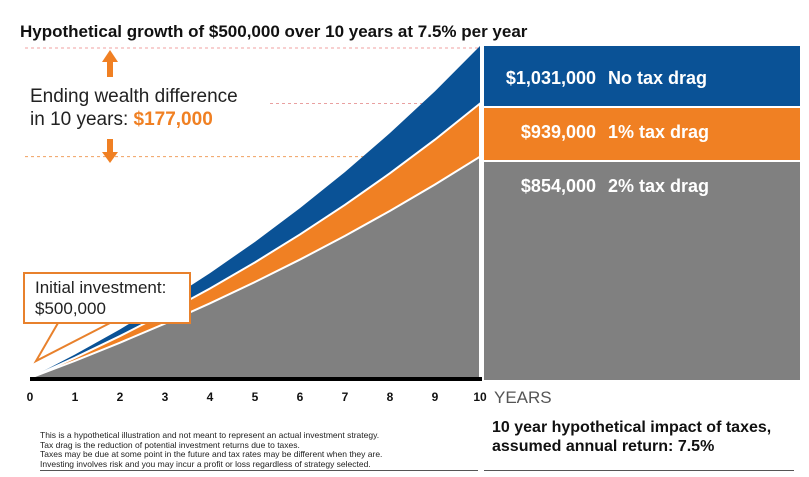  What do you see at coordinates (390, 397) in the screenshot?
I see `x-tick-label: 8` at bounding box center [390, 397].